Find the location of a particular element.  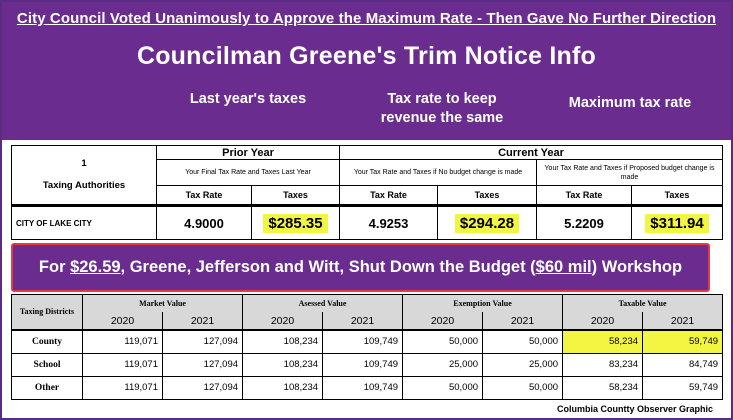

label-last-year: Last year's taxes is located at coordinates (248, 99).